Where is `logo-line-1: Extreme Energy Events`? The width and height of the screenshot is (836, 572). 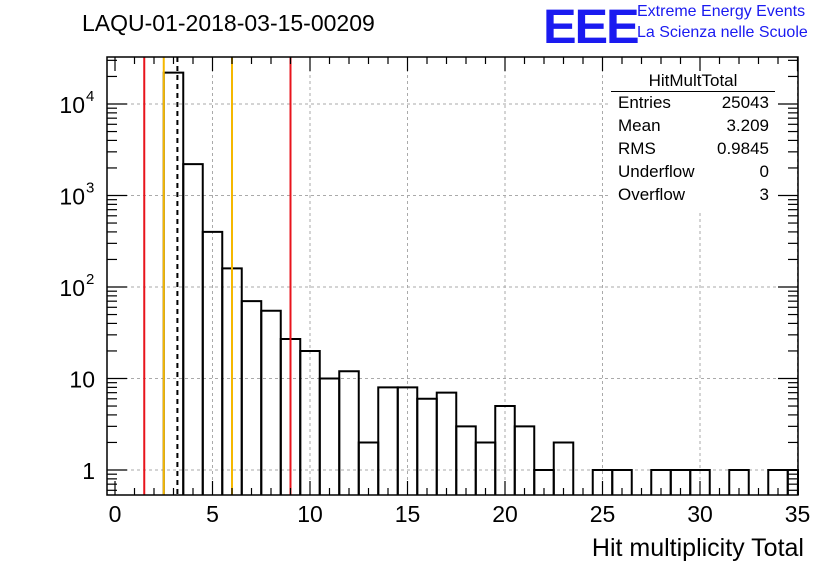 logo-line-1: Extreme Energy Events is located at coordinates (721, 11).